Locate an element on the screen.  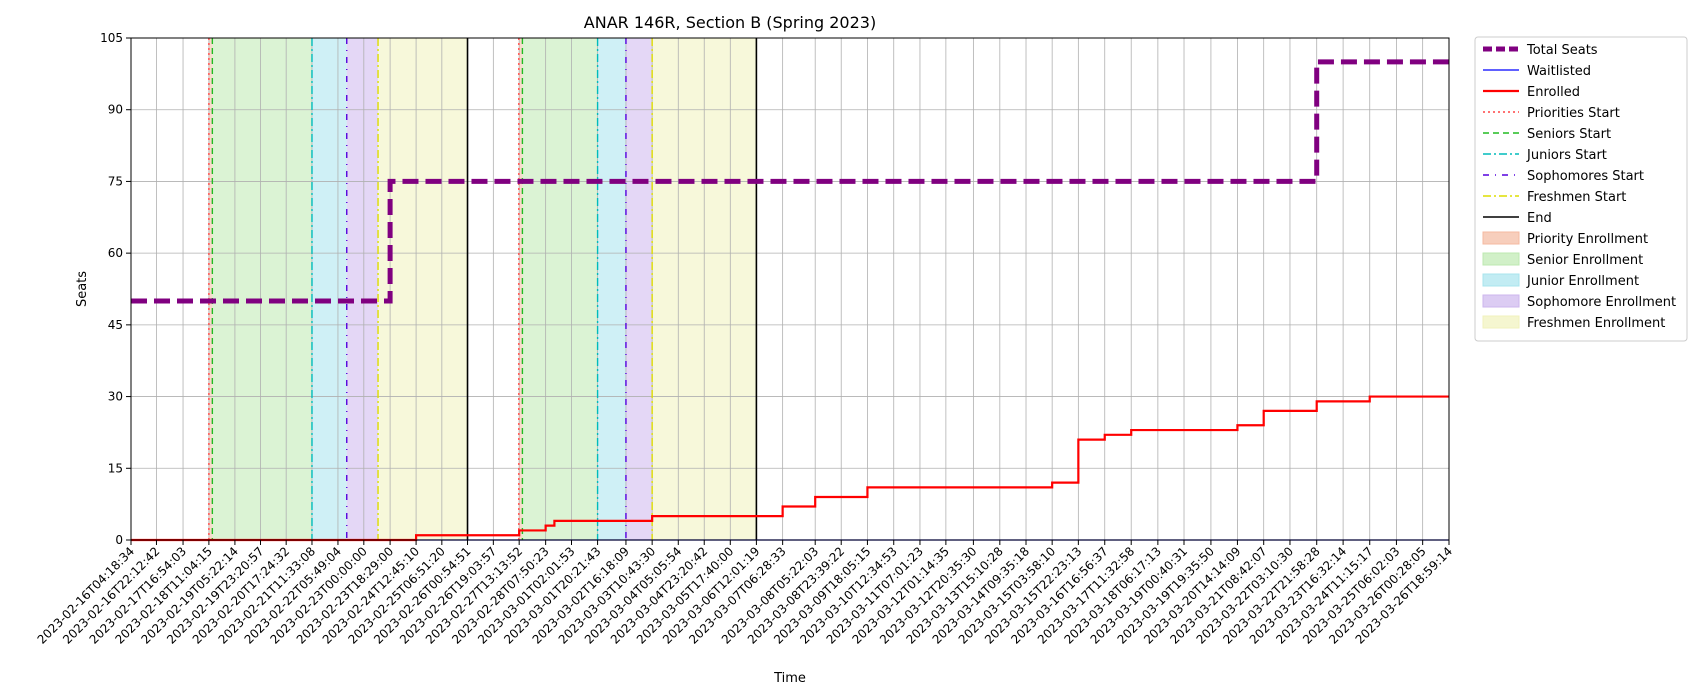
y-axis-ticks: 0 15 30 45 60 75 90 105 is located at coordinates (115, 289).